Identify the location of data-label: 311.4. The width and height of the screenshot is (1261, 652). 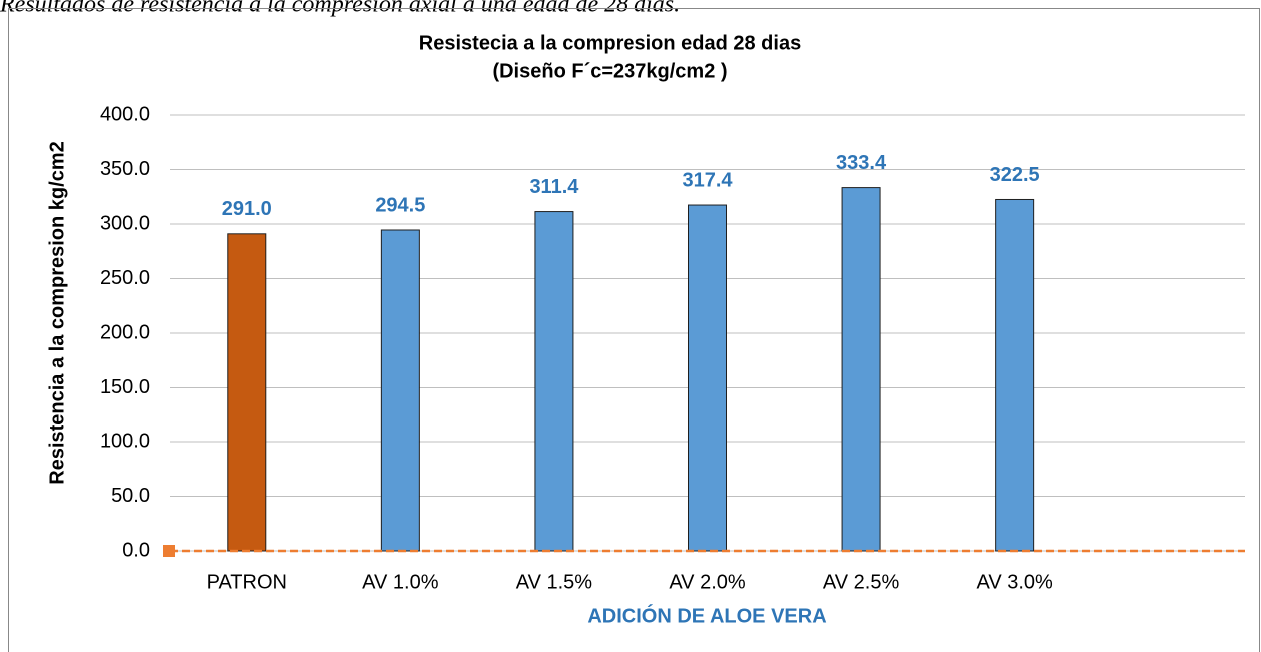
(554, 187).